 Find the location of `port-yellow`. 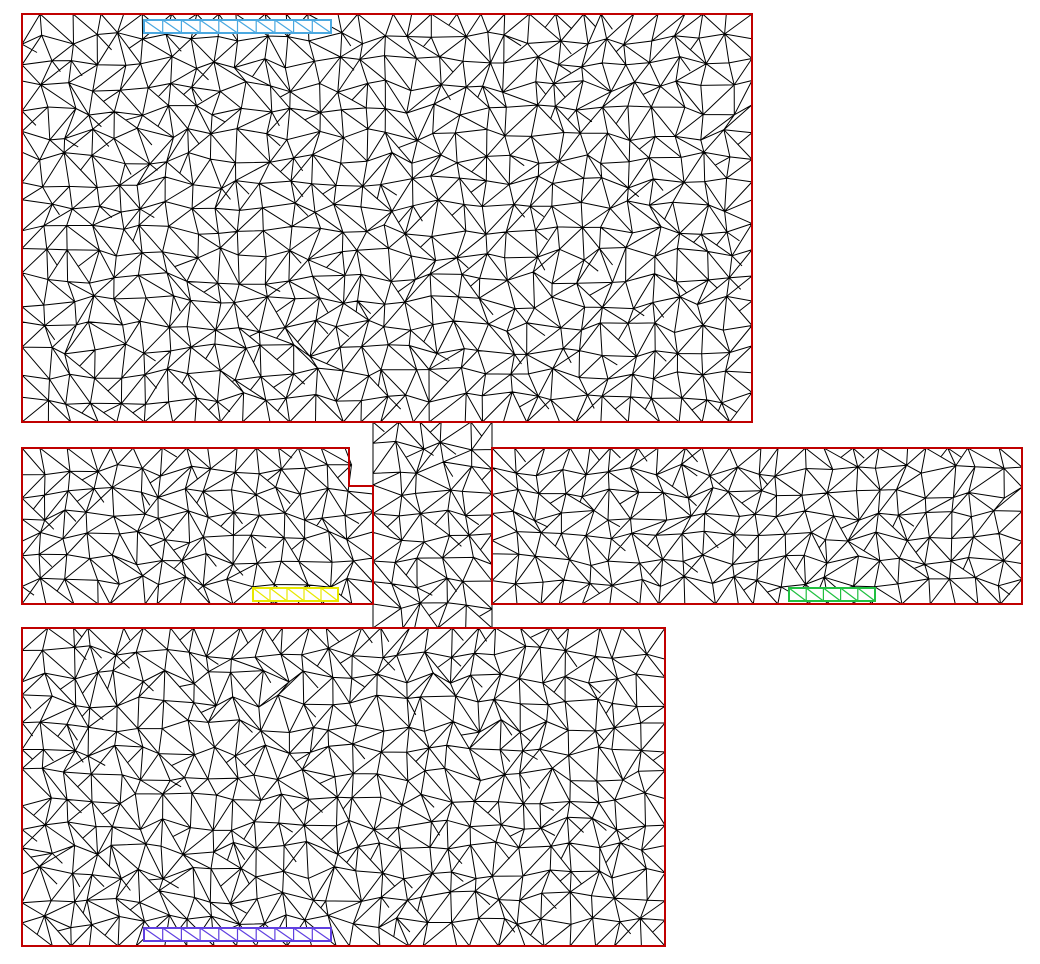

port-yellow is located at coordinates (295, 594).